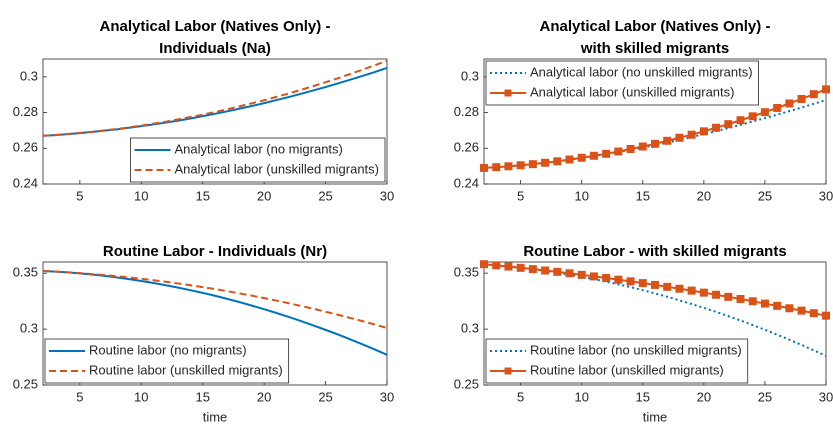  What do you see at coordinates (641, 71) in the screenshot?
I see `legend-label: Analytical labor (no unskilled migrants)` at bounding box center [641, 71].